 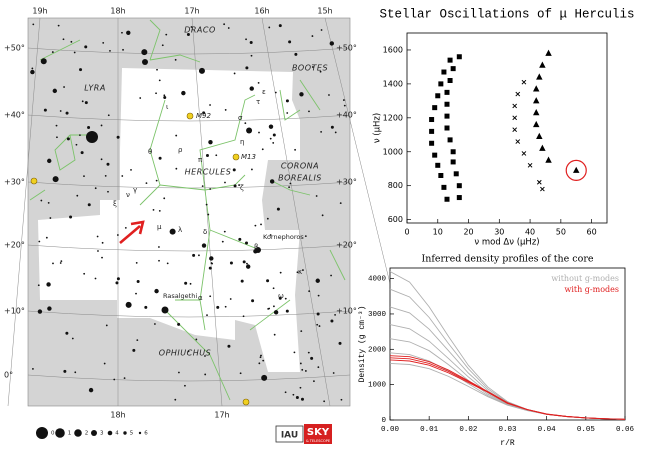 I want to click on y-tick-label: 1600, so click(x=393, y=49).